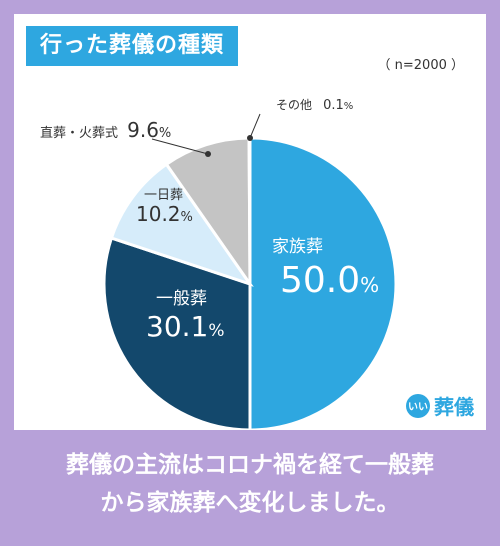  Describe the element at coordinates (250, 503) in the screenshot. I see `caption-line-2: から家族葬へ変化しました。` at that location.